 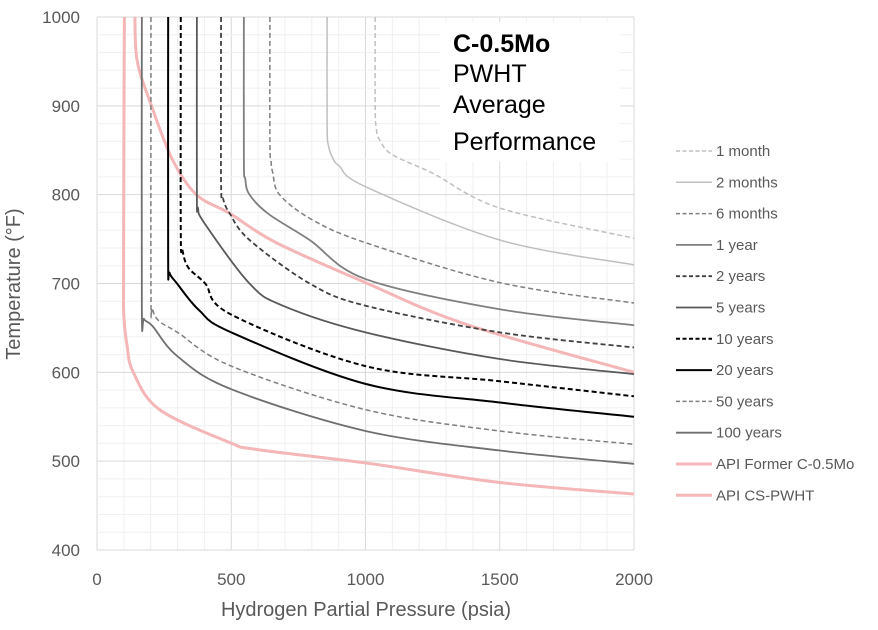 What do you see at coordinates (66, 195) in the screenshot?
I see `y-tick-label: 800` at bounding box center [66, 195].